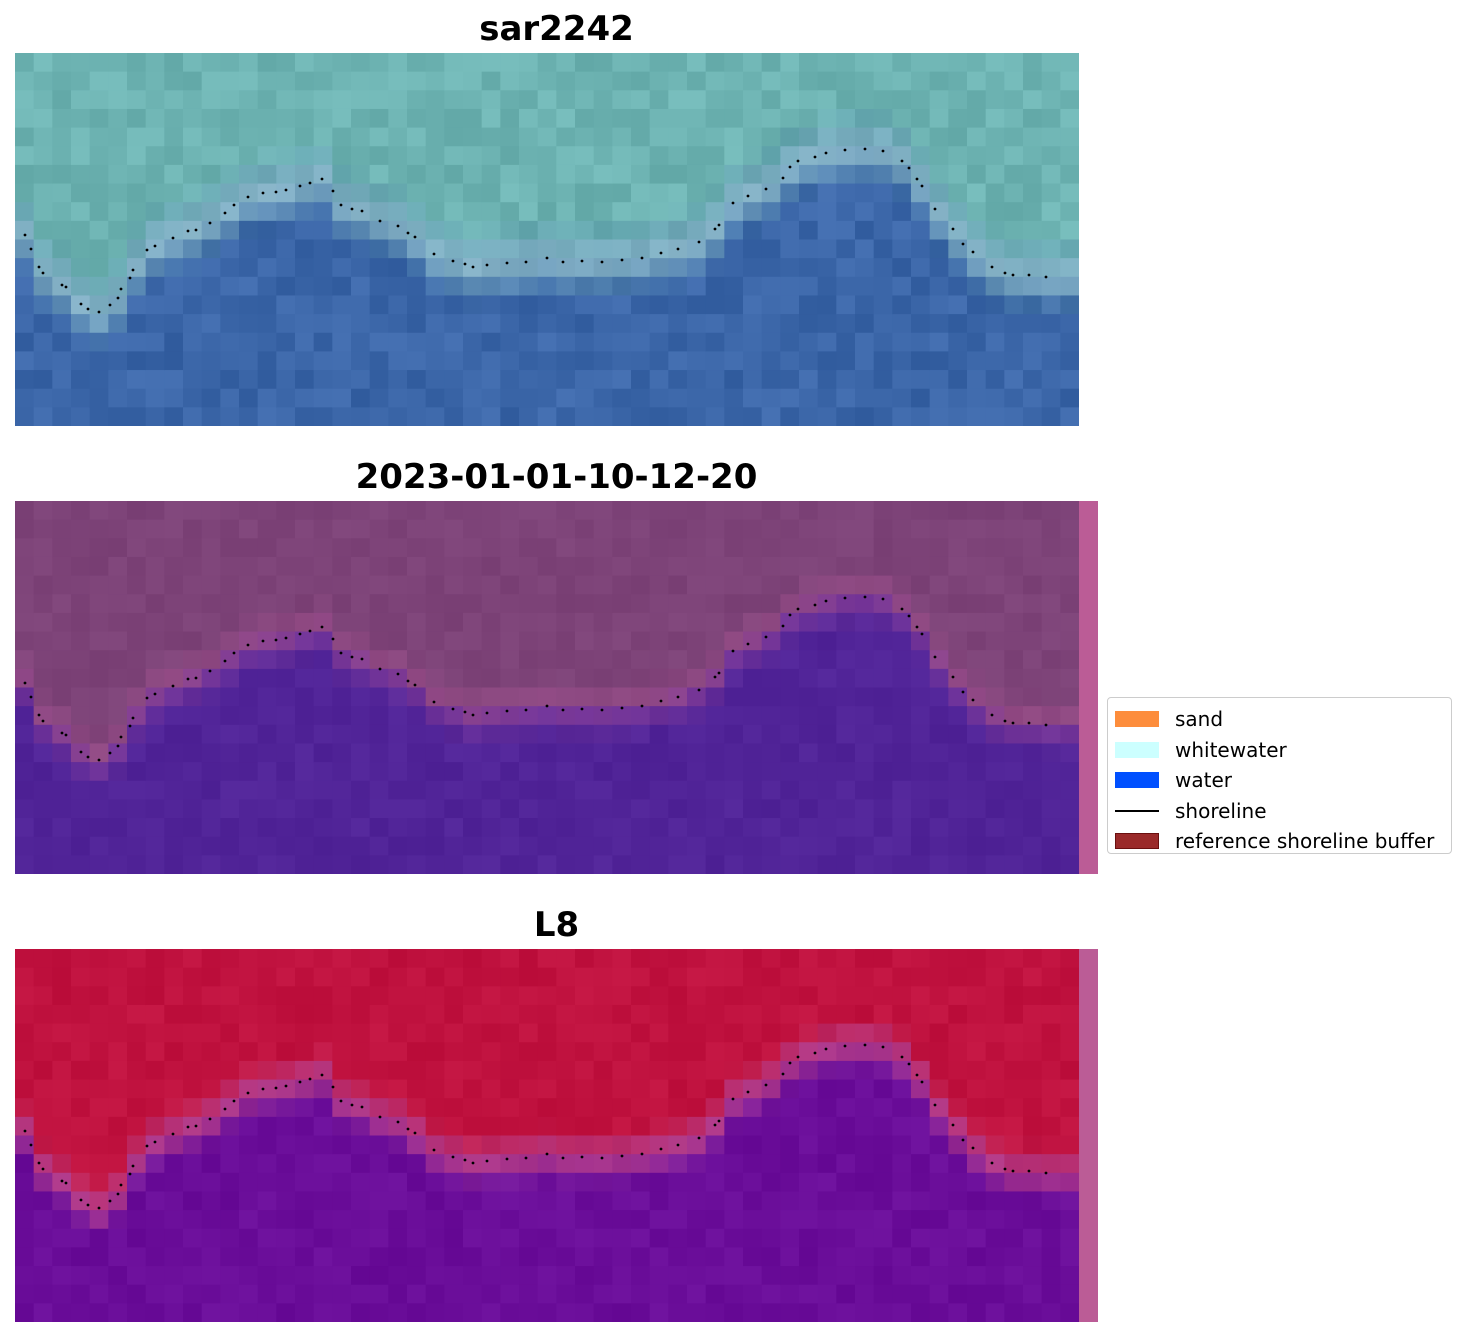 The width and height of the screenshot is (1468, 1337). I want to click on legend-label: whitewater, so click(1231, 749).